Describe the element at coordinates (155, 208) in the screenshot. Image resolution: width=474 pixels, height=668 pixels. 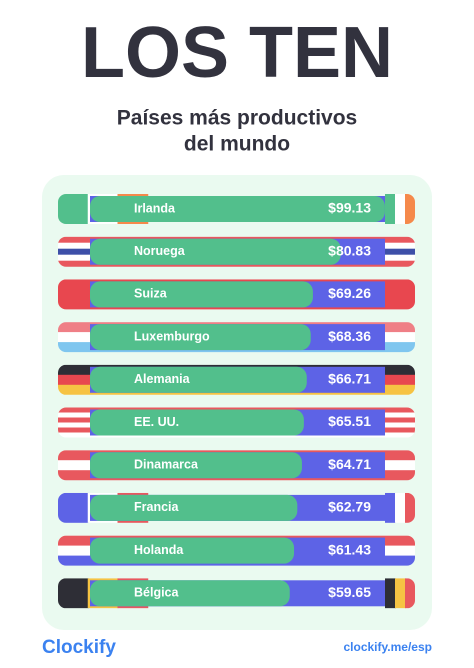
I see `category-label: Irlanda` at that location.